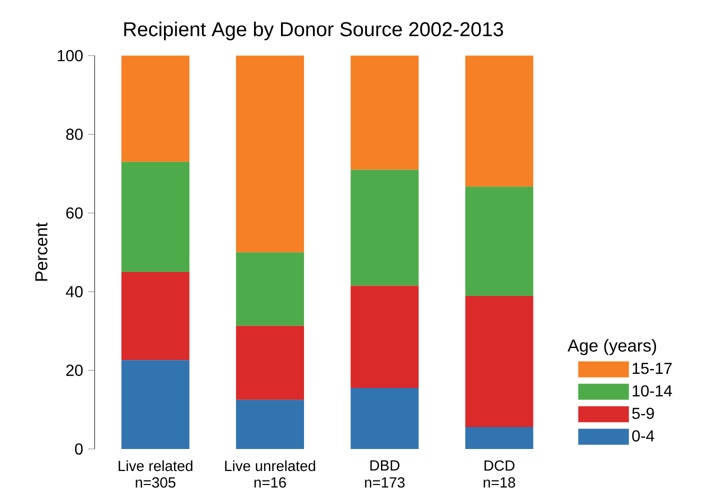 The image size is (704, 495). Describe the element at coordinates (270, 482) in the screenshot. I see `text: n=16` at that location.